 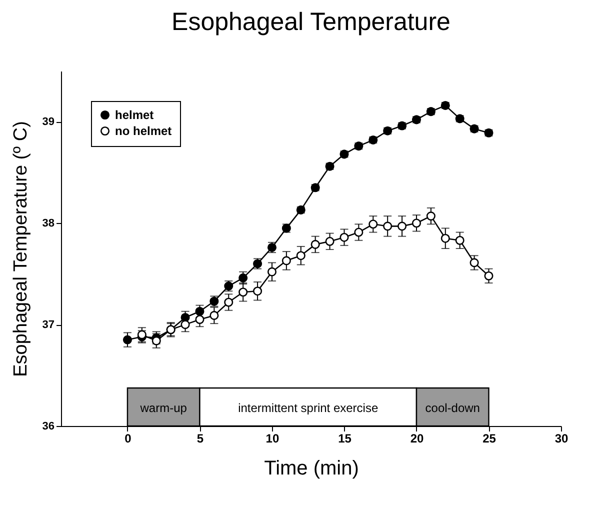 I want to click on band-label: warm-up, so click(x=163, y=408).